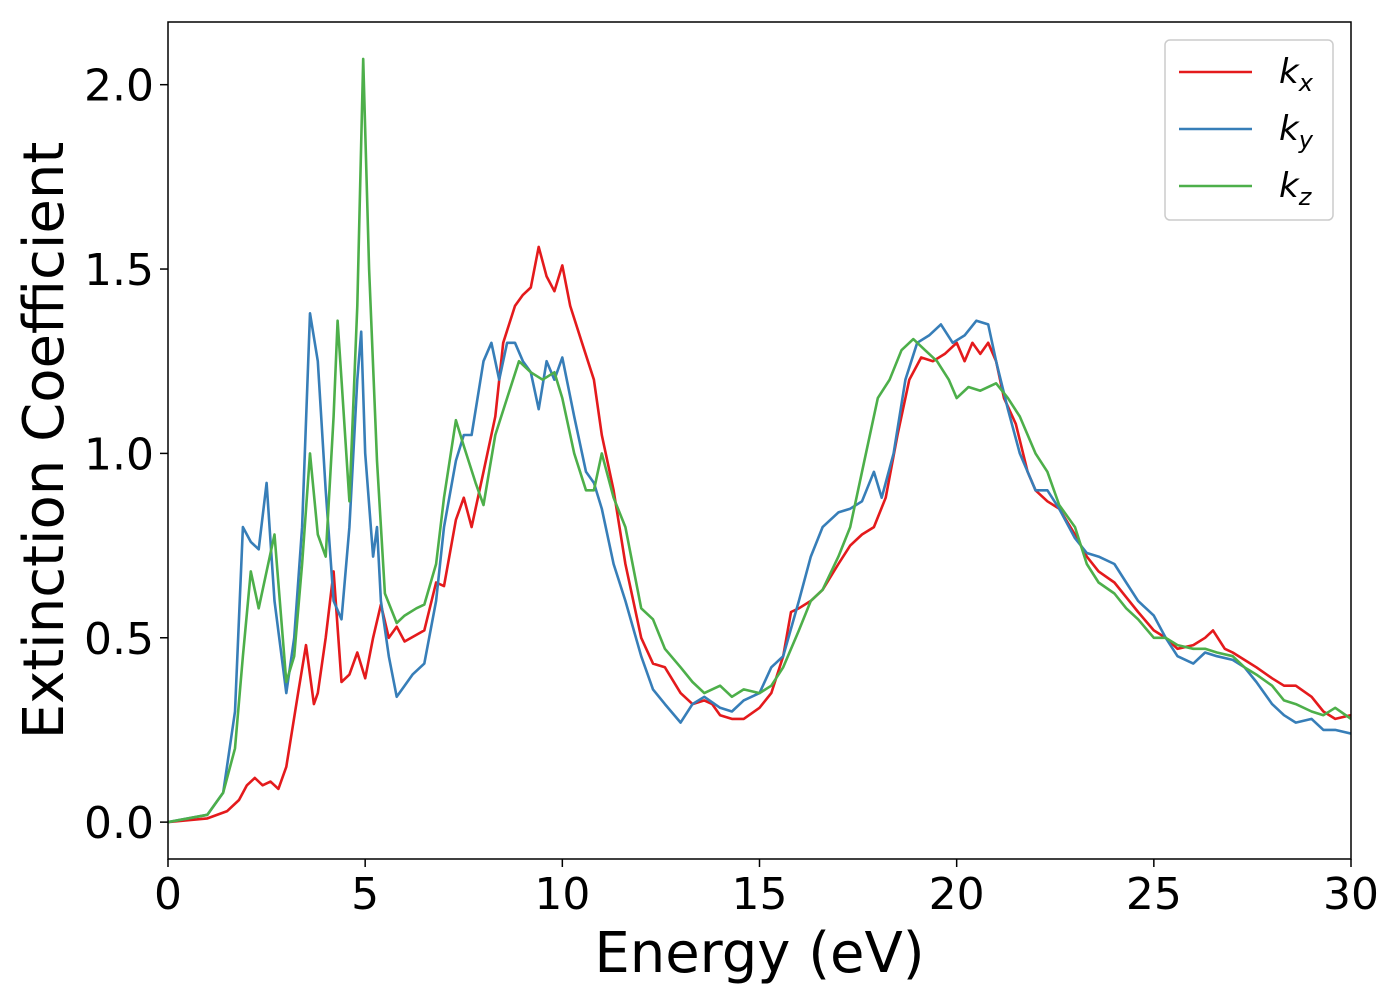  Describe the element at coordinates (365, 894) in the screenshot. I see `x-tick-label: 5` at that location.